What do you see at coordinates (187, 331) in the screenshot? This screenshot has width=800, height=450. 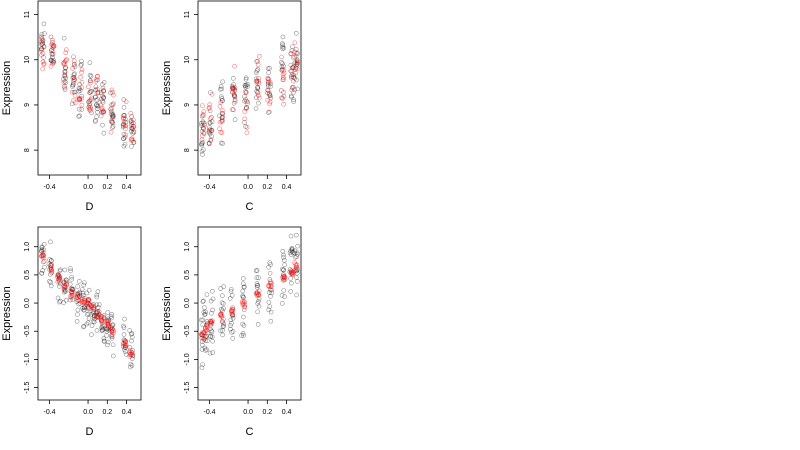 I see `y-tick-label: -0.5` at bounding box center [187, 331].